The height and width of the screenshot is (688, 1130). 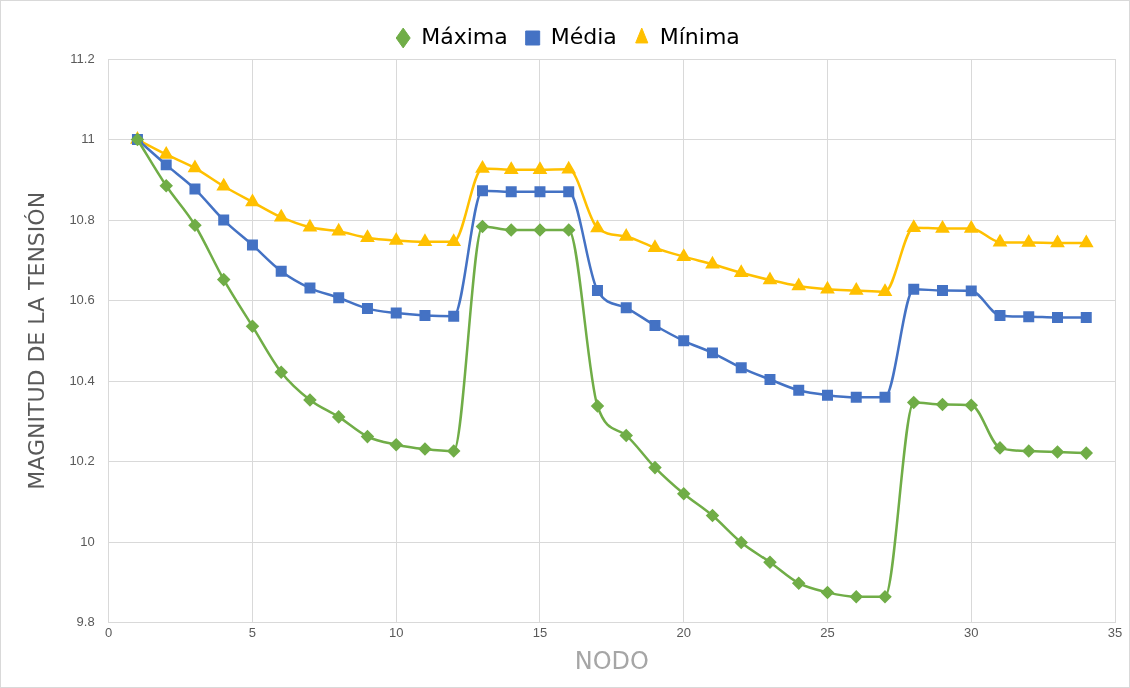 What do you see at coordinates (583, 36) in the screenshot?
I see `legend-label: Média` at bounding box center [583, 36].